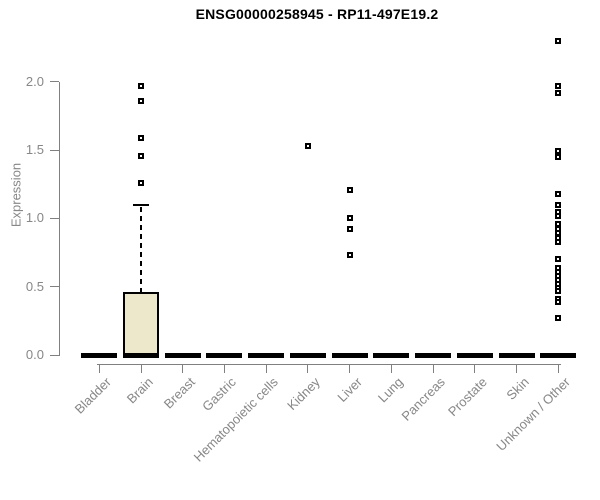 The image size is (600, 500). Describe the element at coordinates (391, 390) in the screenshot. I see `x-tick-label: Lung` at that location.